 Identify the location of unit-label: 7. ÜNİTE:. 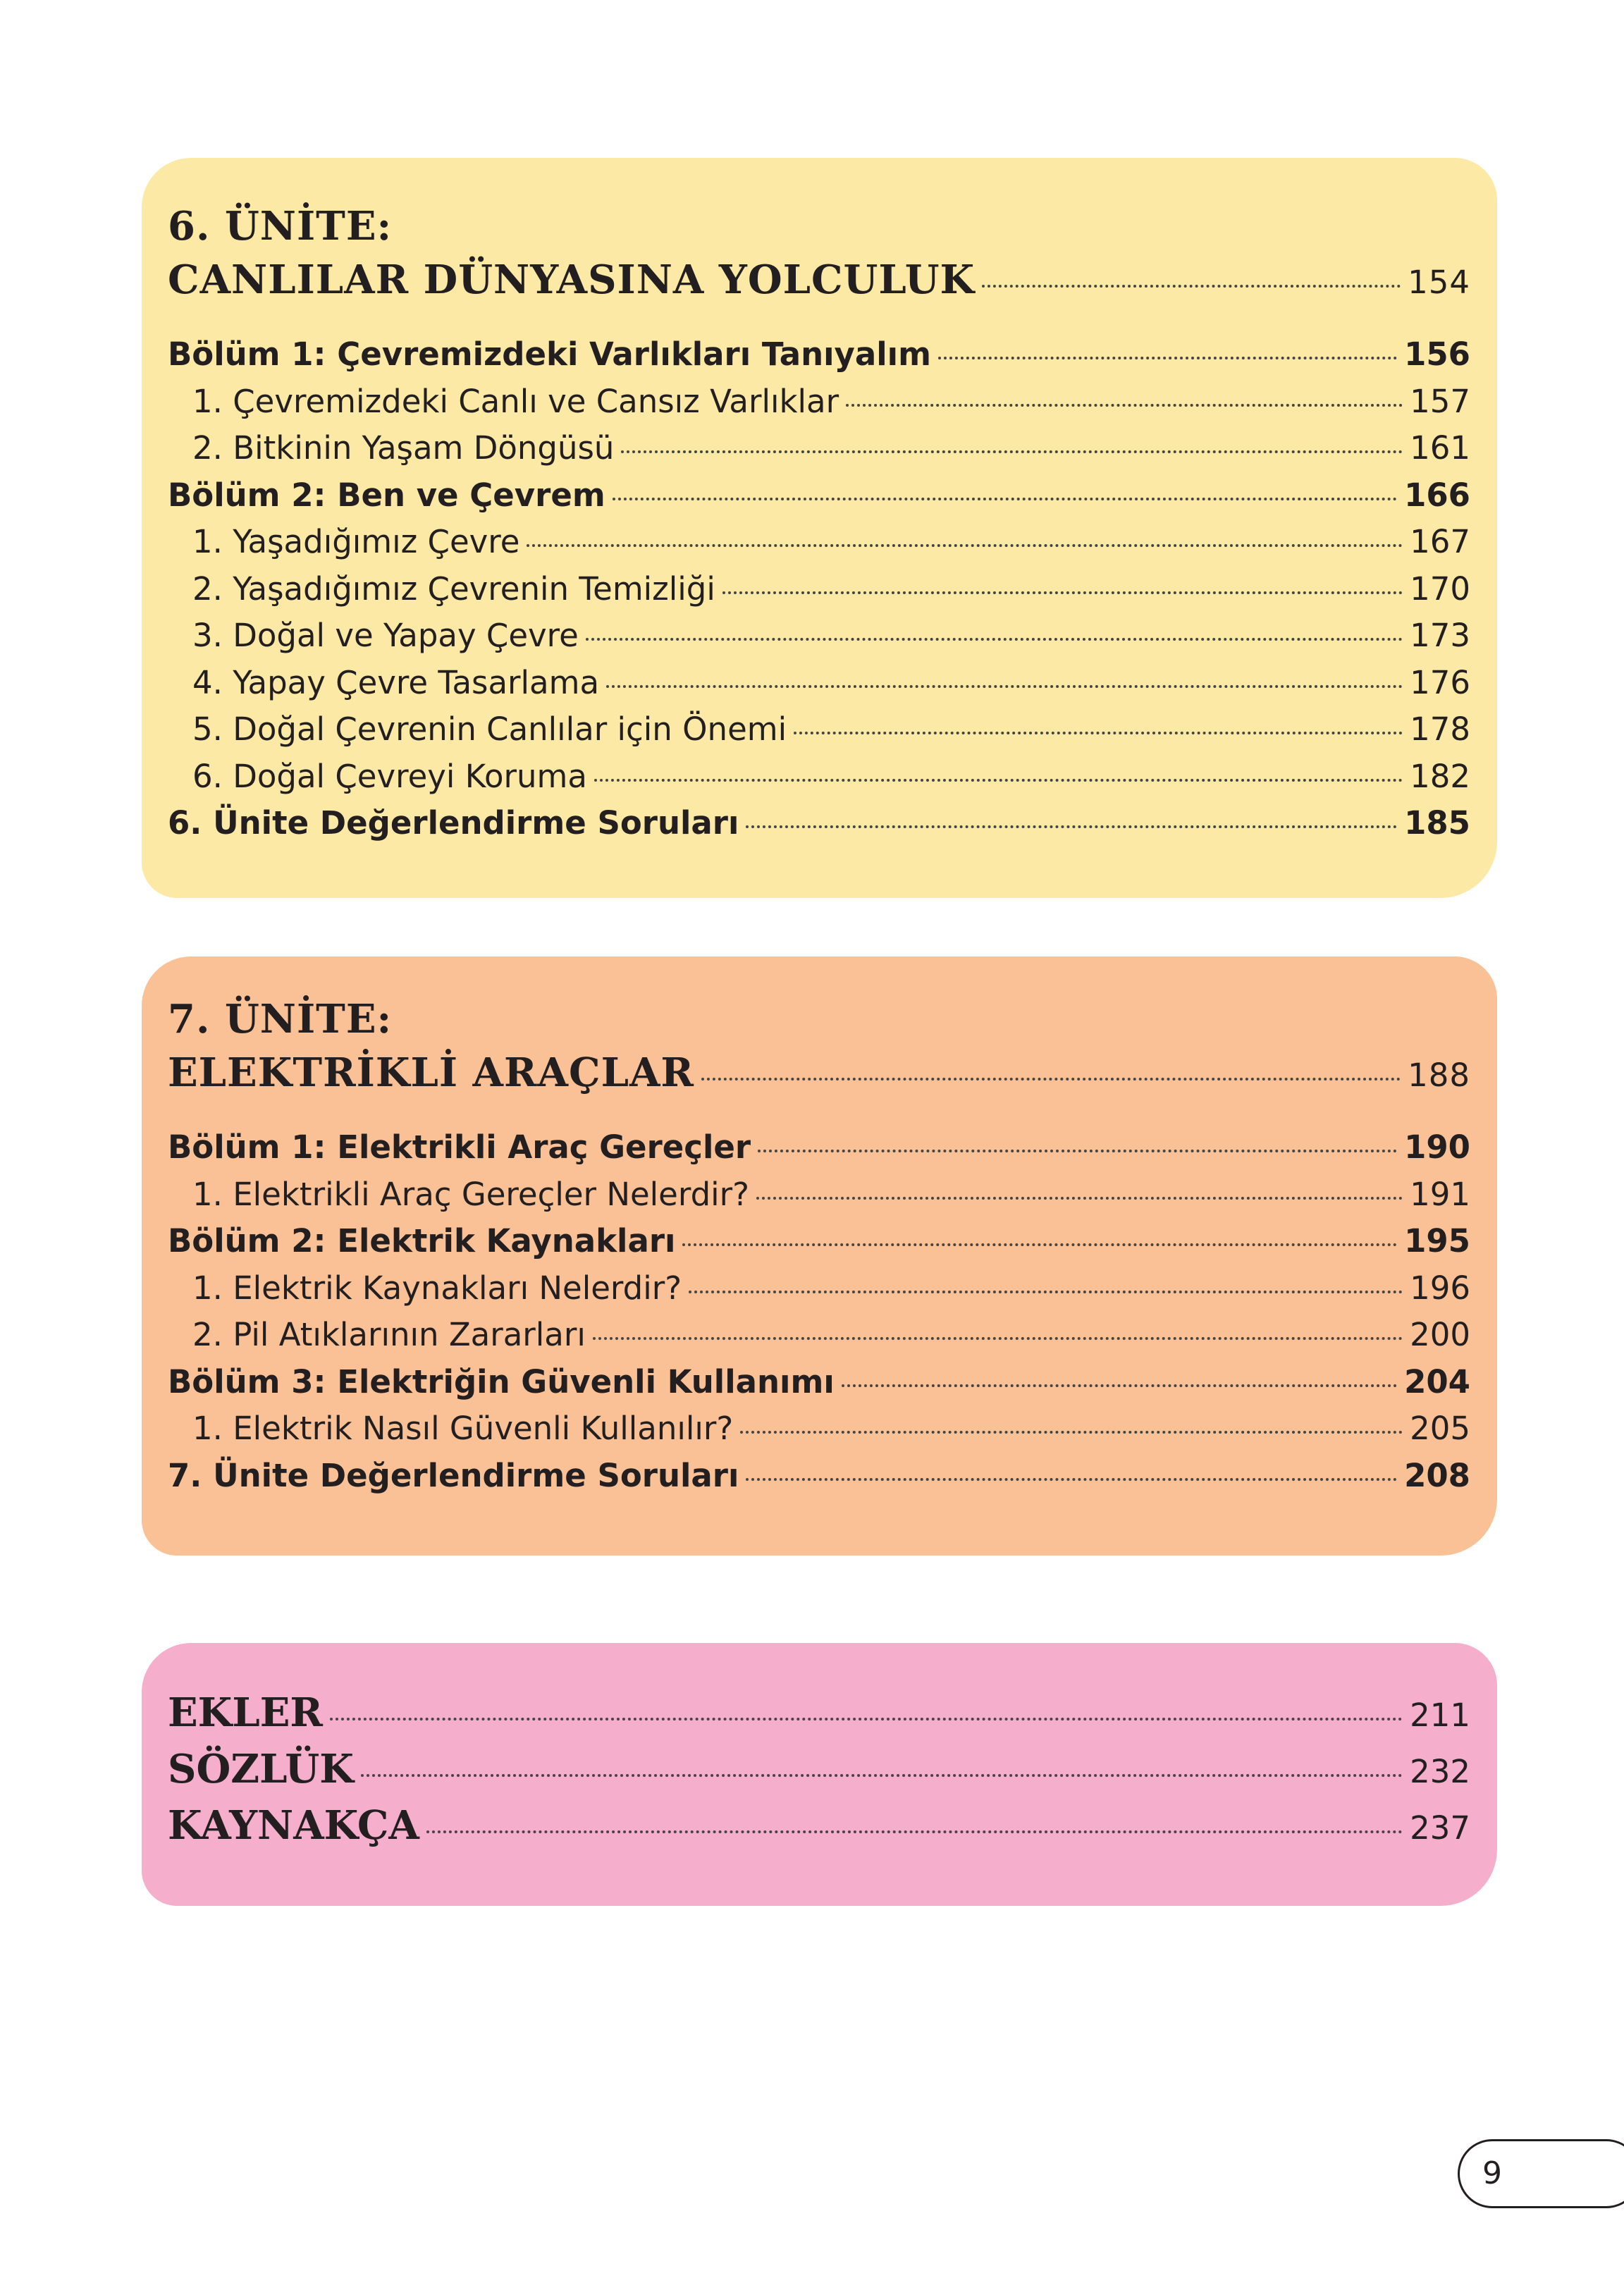
(281, 1019).